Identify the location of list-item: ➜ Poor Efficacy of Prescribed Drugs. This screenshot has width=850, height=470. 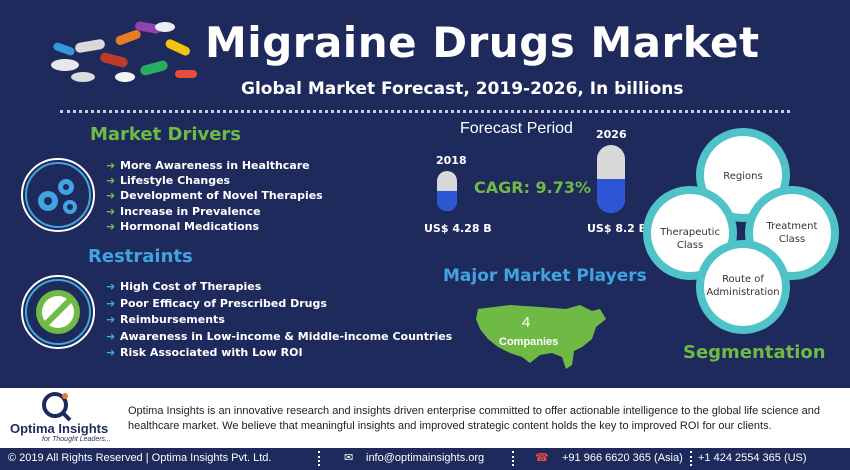
(279, 304).